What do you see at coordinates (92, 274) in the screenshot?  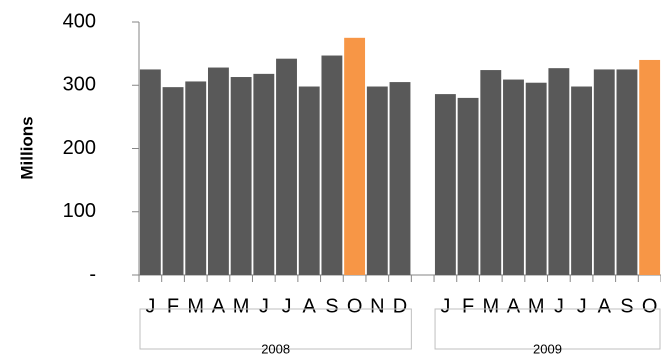 I see `y-tick-label: -` at bounding box center [92, 274].